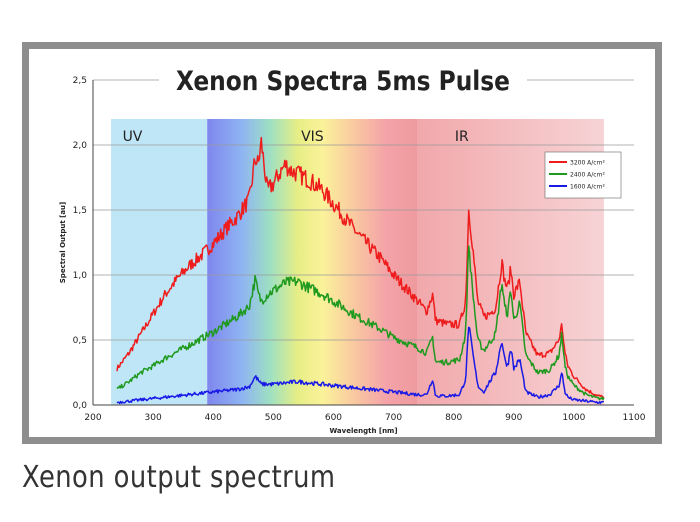 This screenshot has height=522, width=700. What do you see at coordinates (153, 418) in the screenshot?
I see `x-tick-label: 300` at bounding box center [153, 418].